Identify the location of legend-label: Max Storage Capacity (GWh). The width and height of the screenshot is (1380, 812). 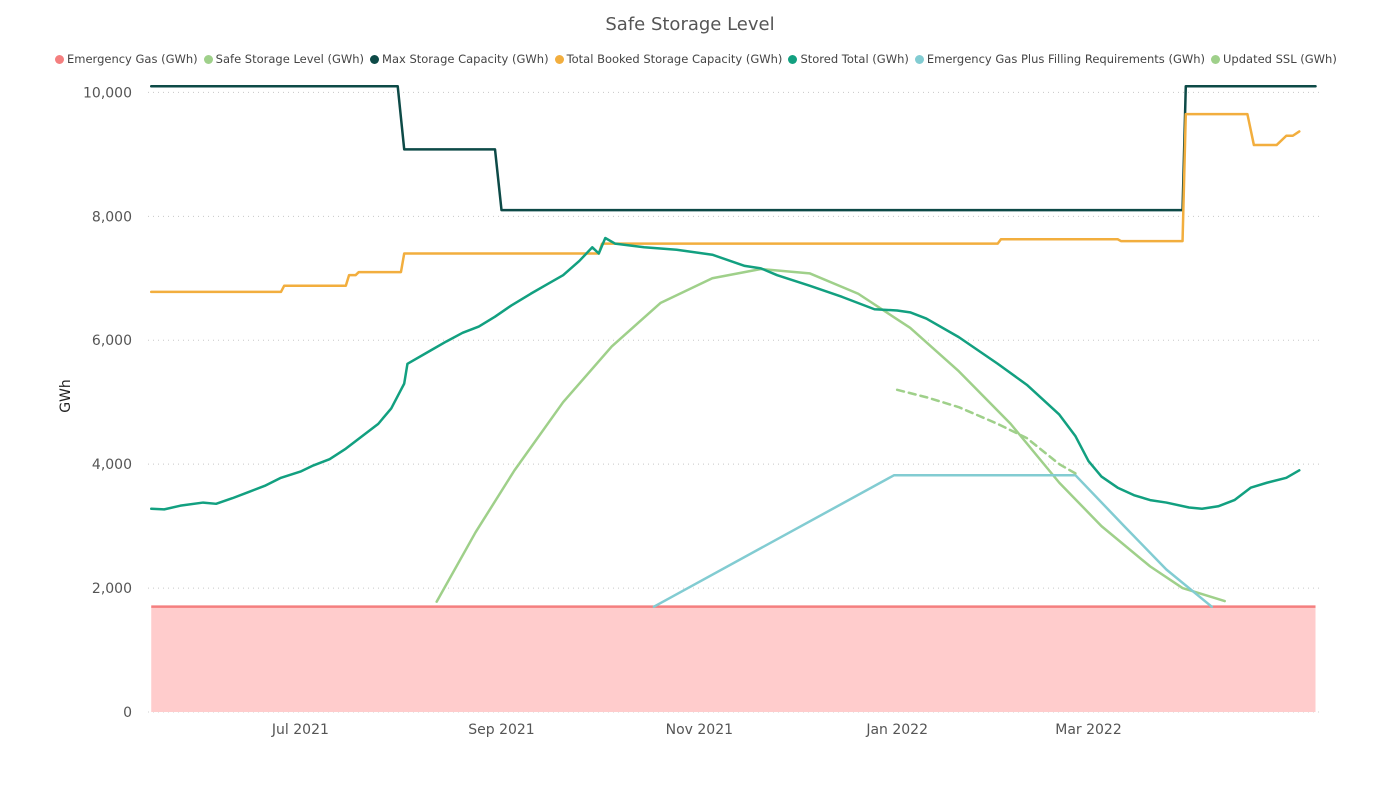
(465, 59).